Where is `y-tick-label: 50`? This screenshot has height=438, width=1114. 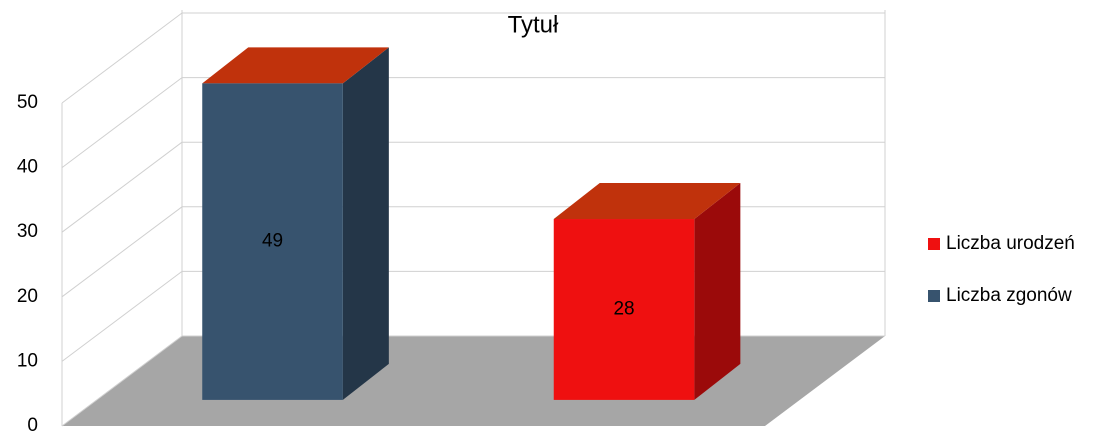
y-tick-label: 50 is located at coordinates (27, 102).